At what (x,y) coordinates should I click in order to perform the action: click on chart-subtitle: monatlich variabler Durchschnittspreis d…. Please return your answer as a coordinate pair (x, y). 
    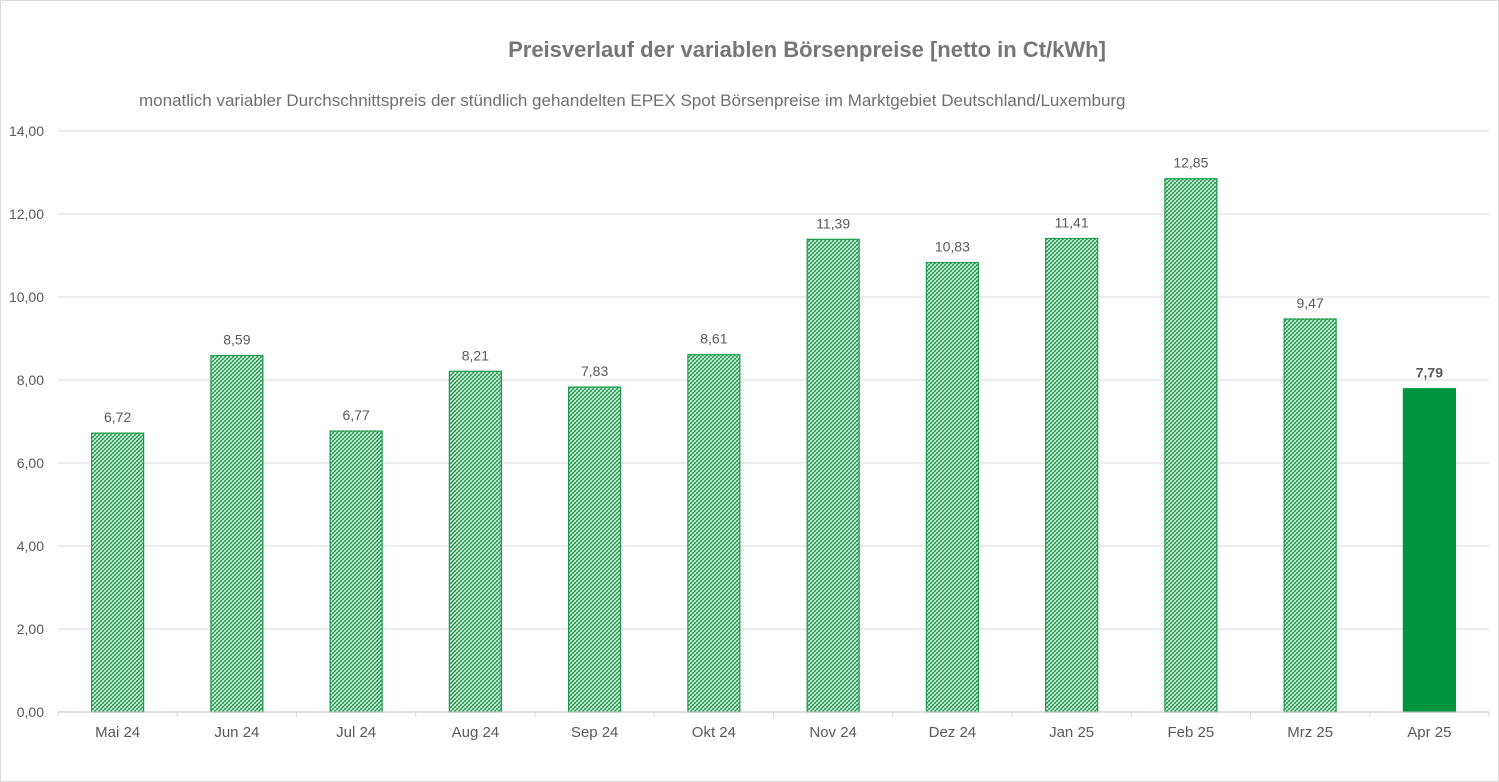
    Looking at the image, I should click on (632, 100).